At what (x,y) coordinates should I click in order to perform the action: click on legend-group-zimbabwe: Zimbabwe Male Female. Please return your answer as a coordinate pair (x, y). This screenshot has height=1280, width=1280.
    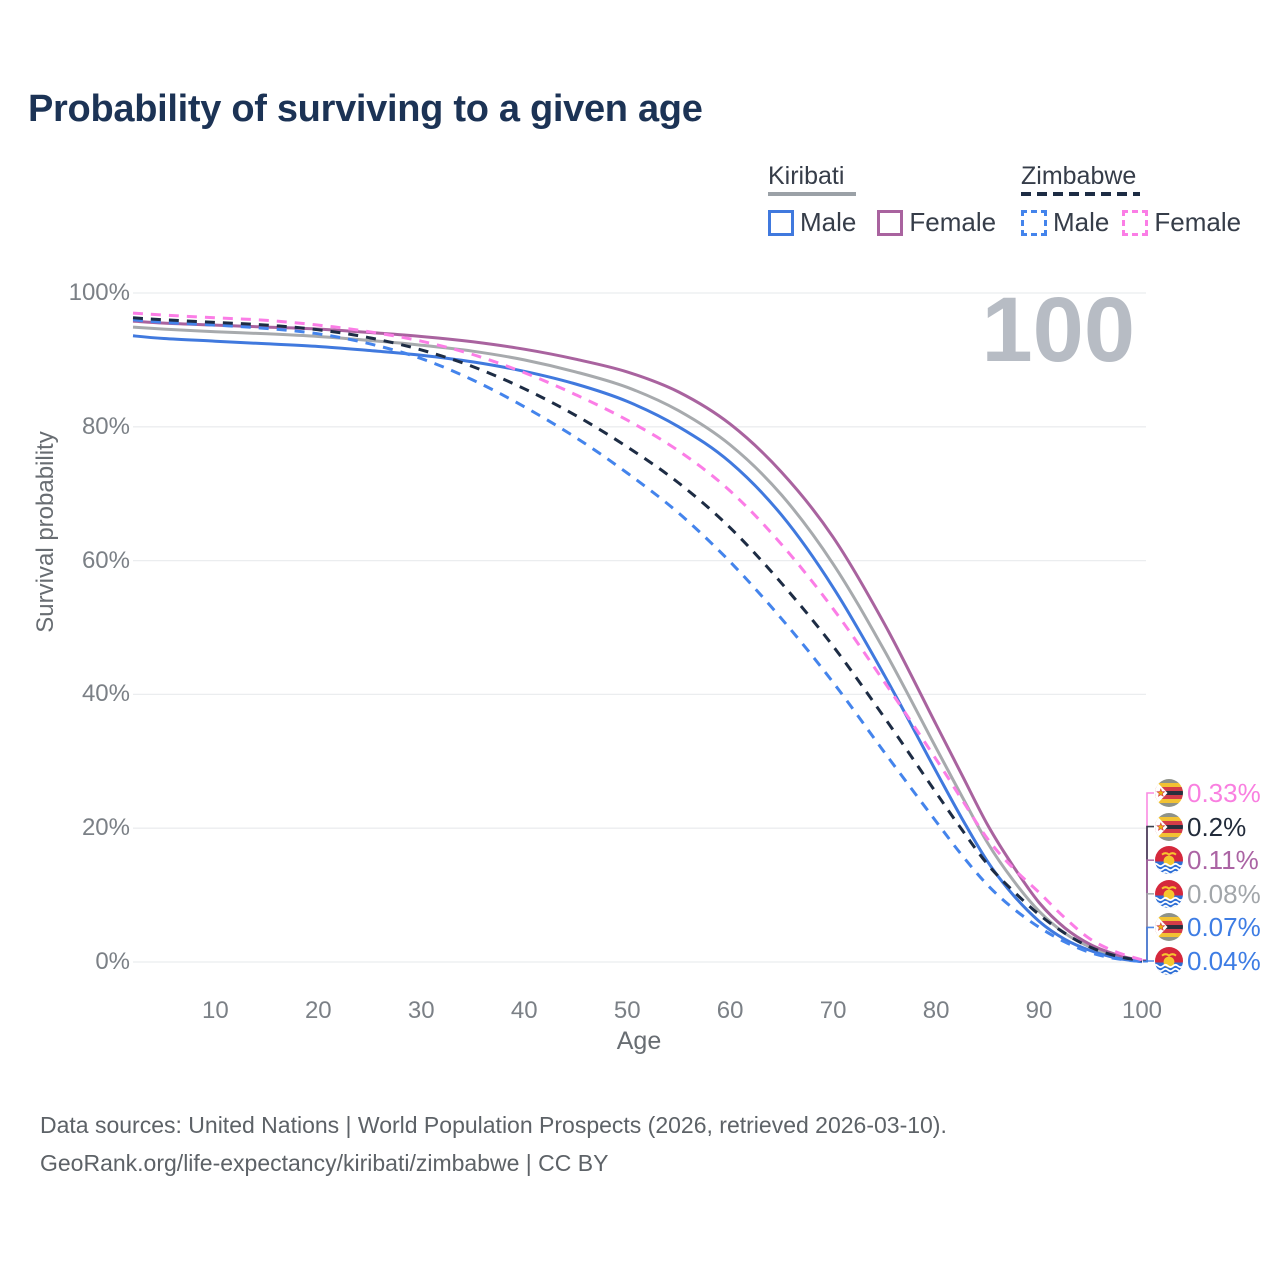
    Looking at the image, I should click on (1131, 200).